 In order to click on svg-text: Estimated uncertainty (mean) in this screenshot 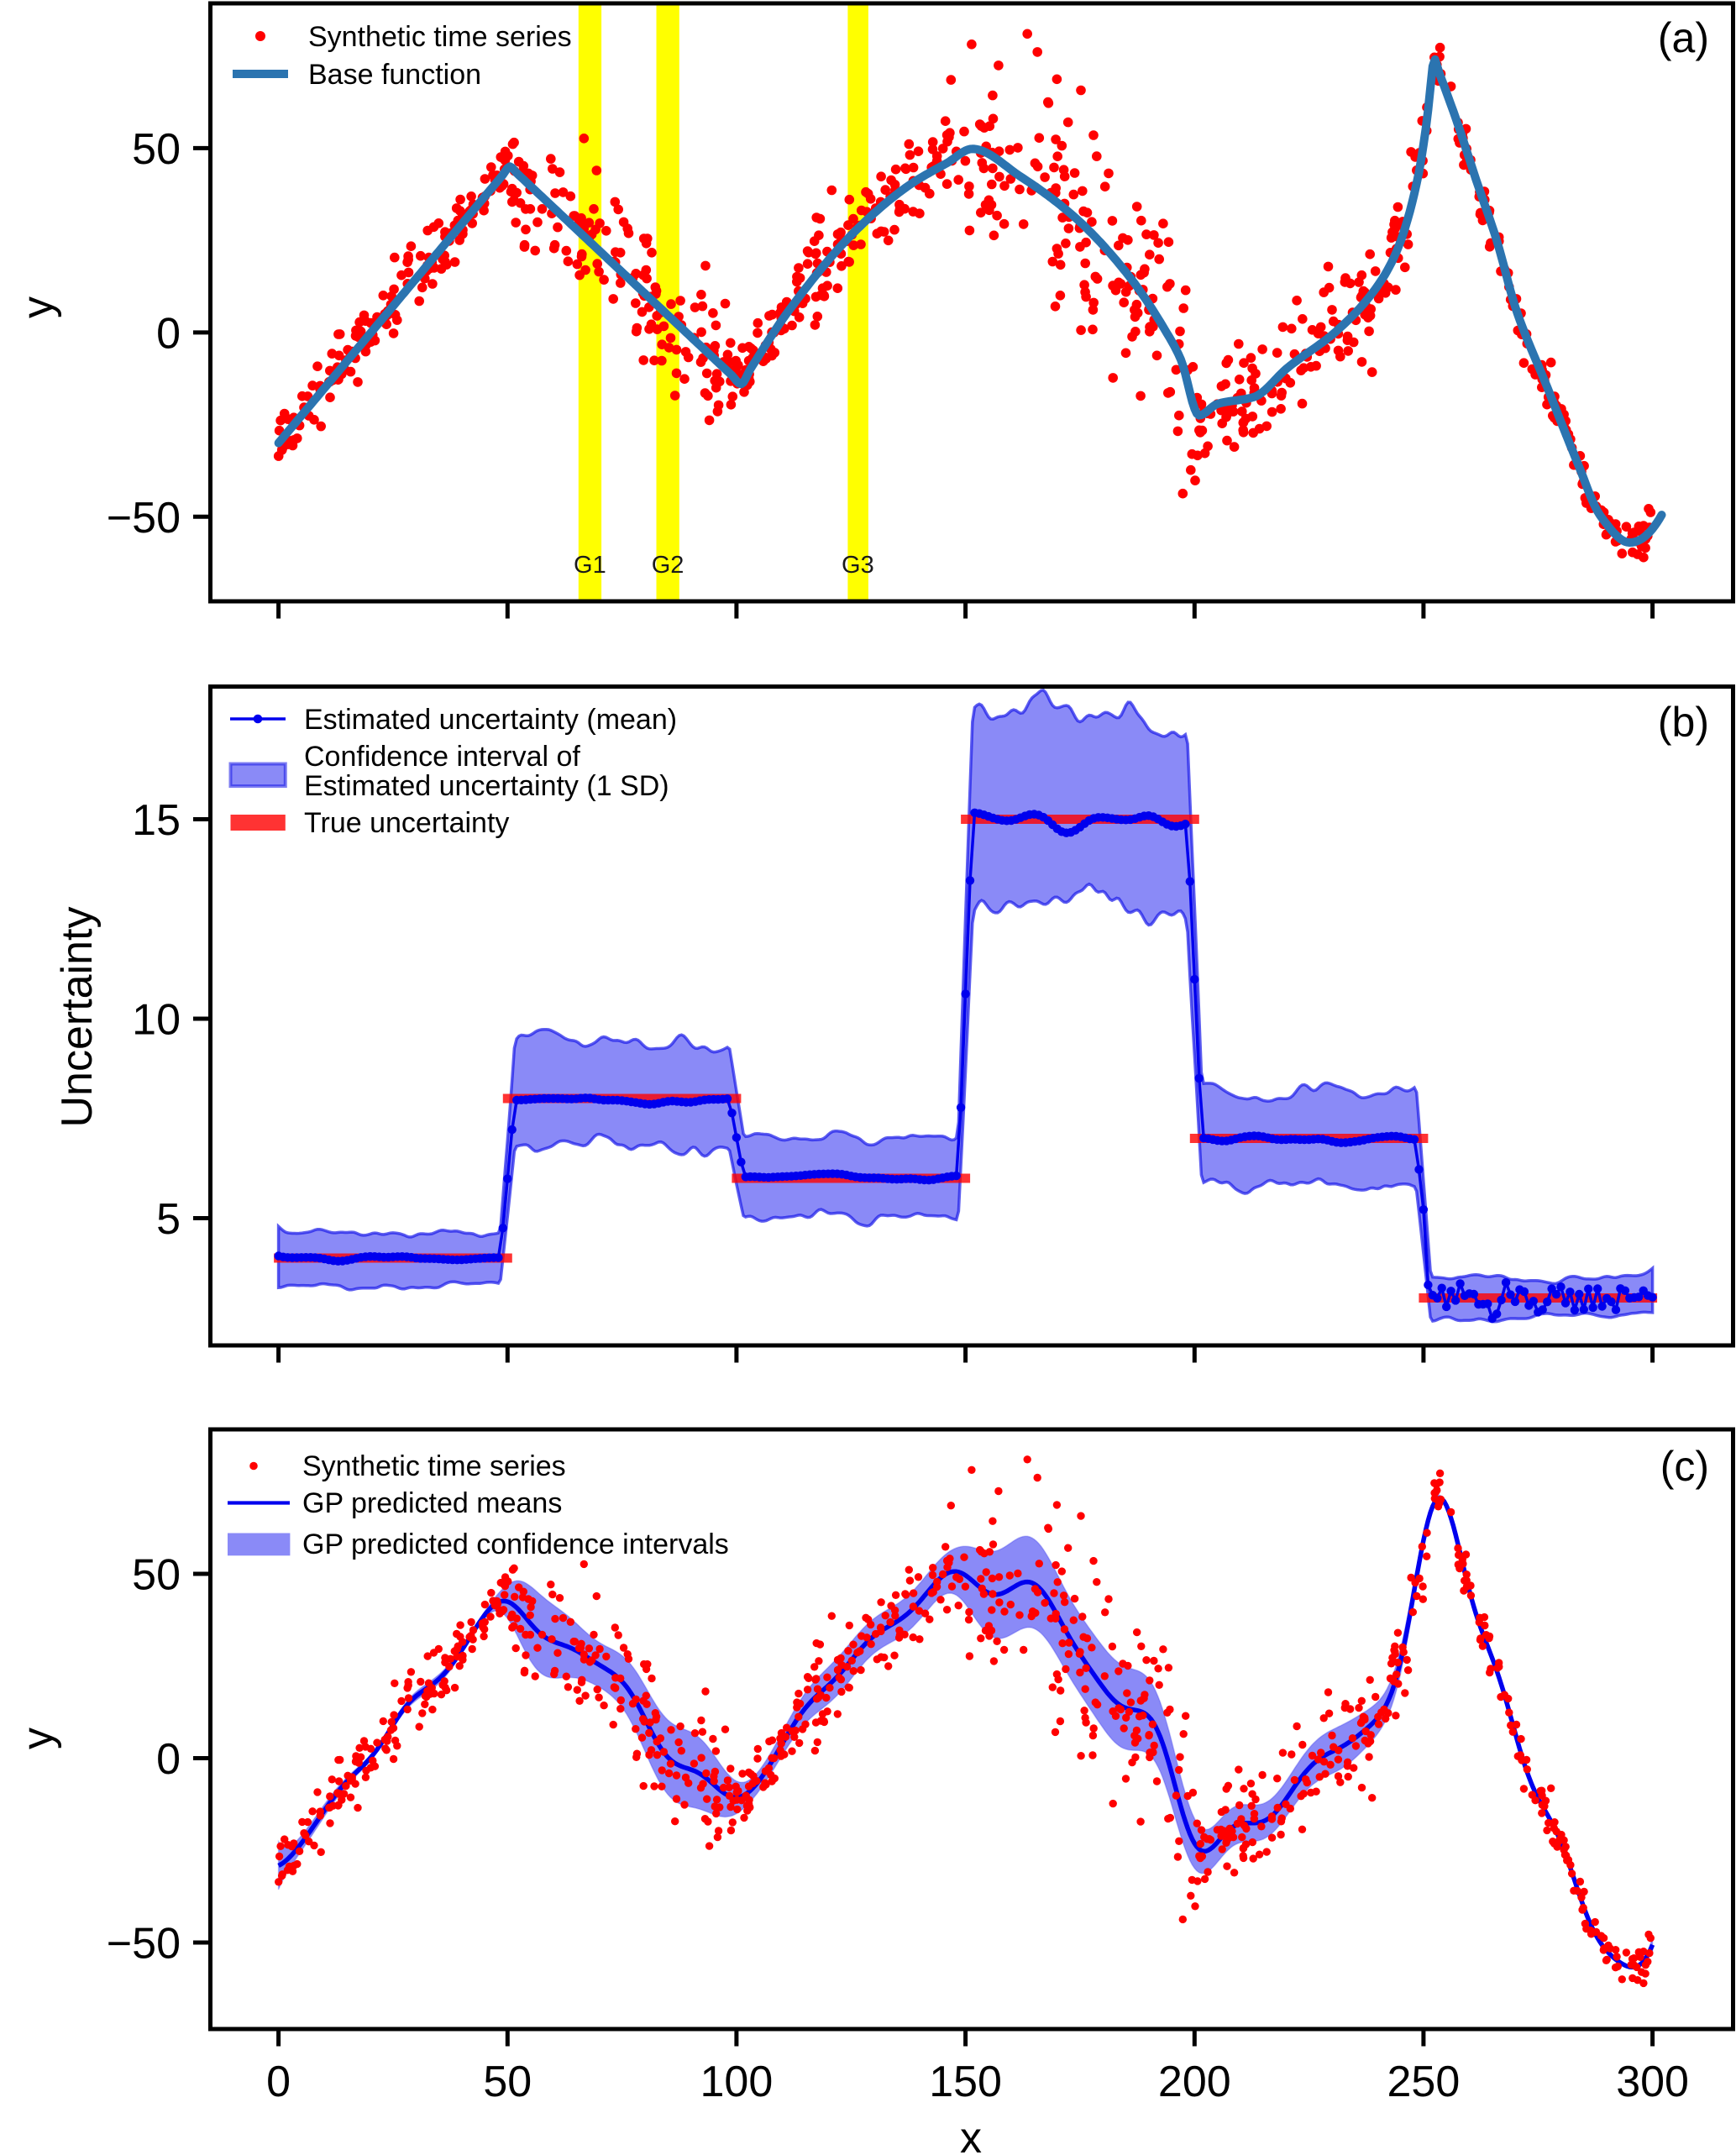, I will do `click(490, 720)`.